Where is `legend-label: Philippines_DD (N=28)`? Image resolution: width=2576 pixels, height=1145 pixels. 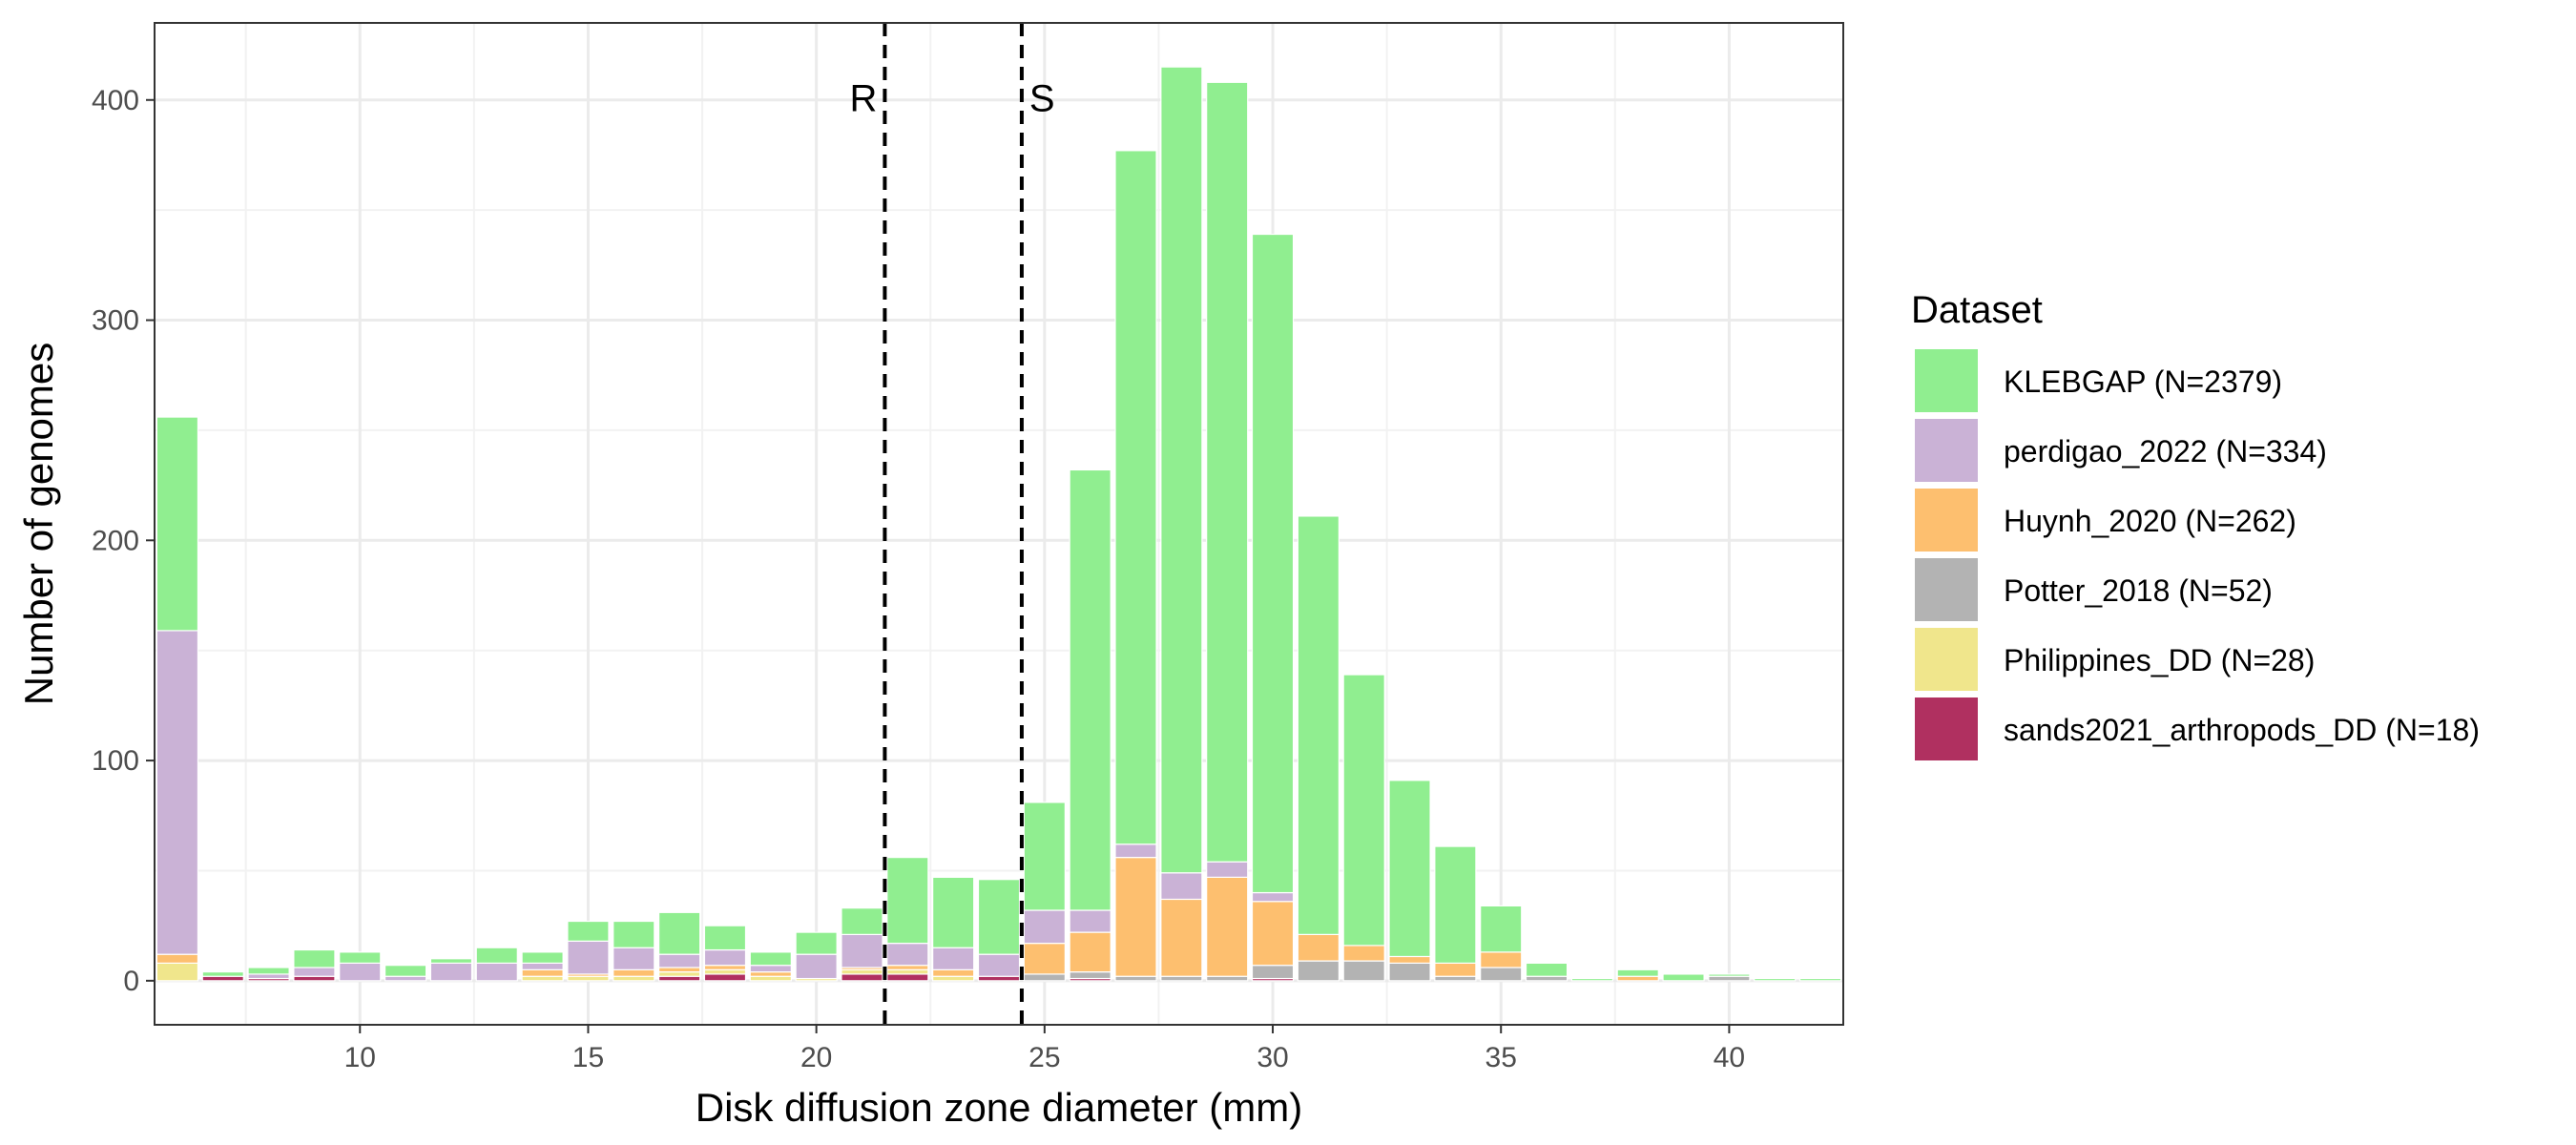 legend-label: Philippines_DD (N=28) is located at coordinates (2159, 660).